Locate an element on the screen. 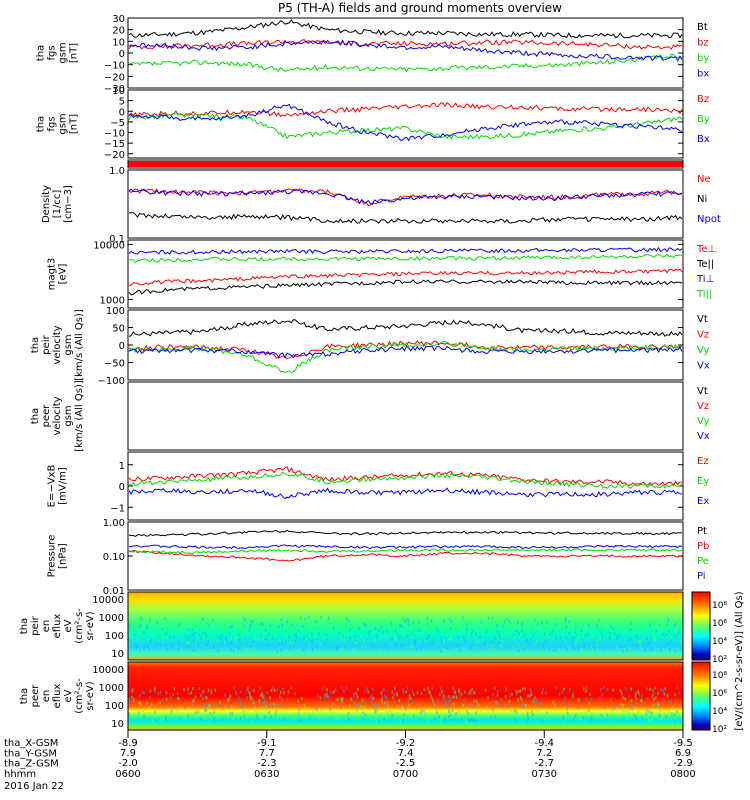  y-axis-label: [mV/m] is located at coordinates (63, 486).